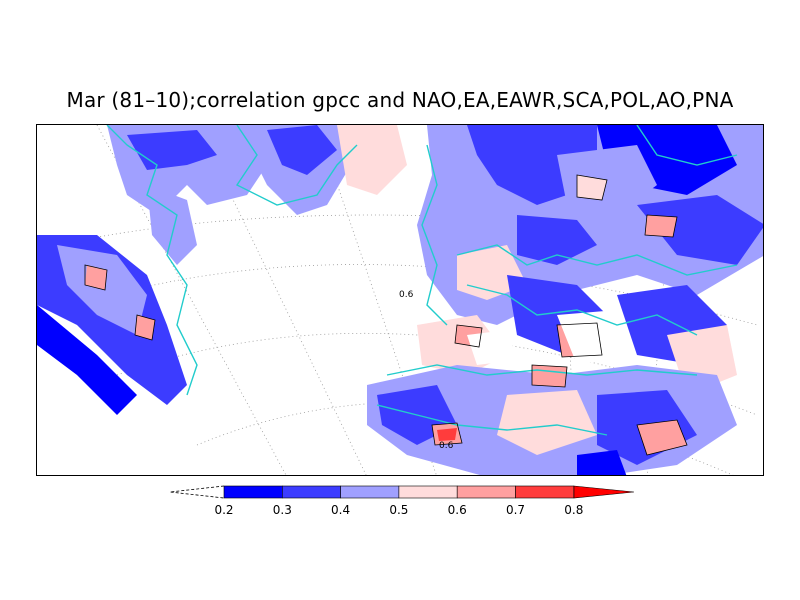 The width and height of the screenshot is (800, 600). What do you see at coordinates (515, 510) in the screenshot?
I see `colorbar-tick-label: 0.7` at bounding box center [515, 510].